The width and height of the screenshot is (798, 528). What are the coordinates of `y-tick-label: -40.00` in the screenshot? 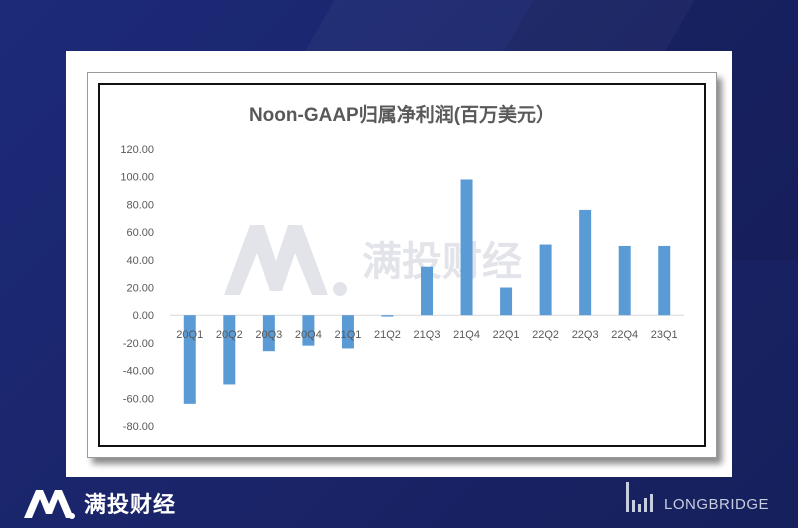 It's located at (138, 372).